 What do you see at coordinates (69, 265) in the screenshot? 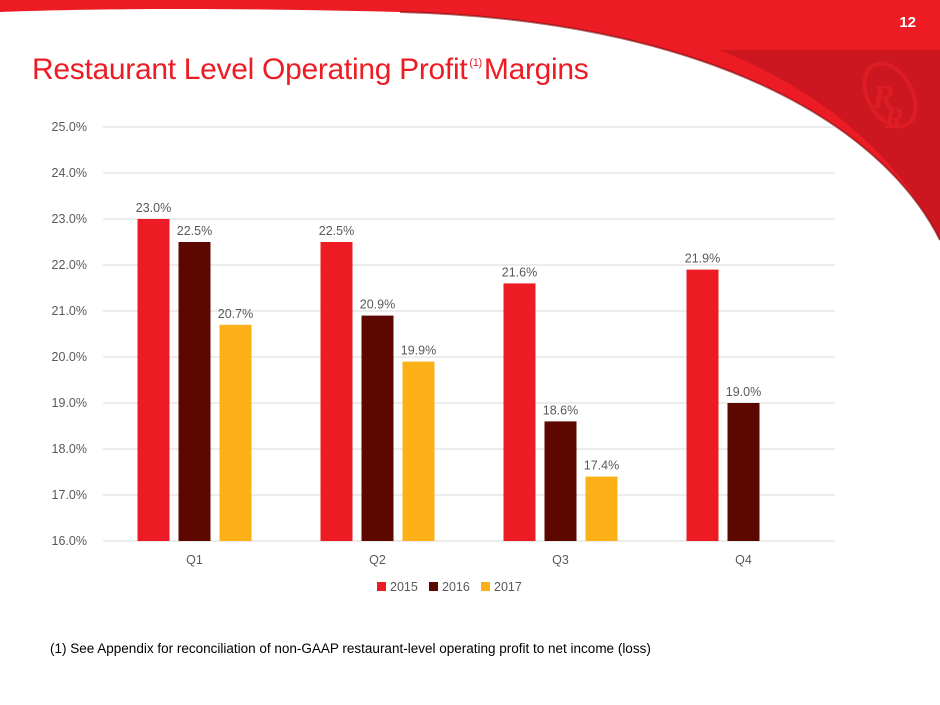
I see `y-tick-label: 22.0%` at bounding box center [69, 265].